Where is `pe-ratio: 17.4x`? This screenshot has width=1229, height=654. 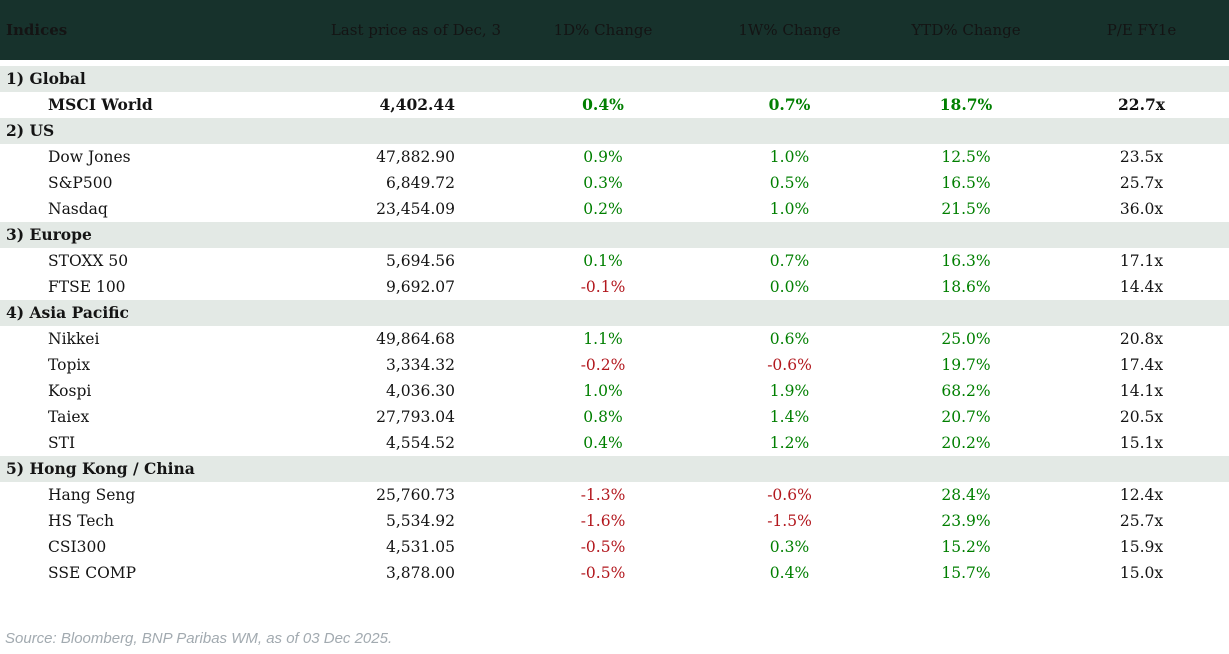 pe-ratio: 17.4x is located at coordinates (1141, 365).